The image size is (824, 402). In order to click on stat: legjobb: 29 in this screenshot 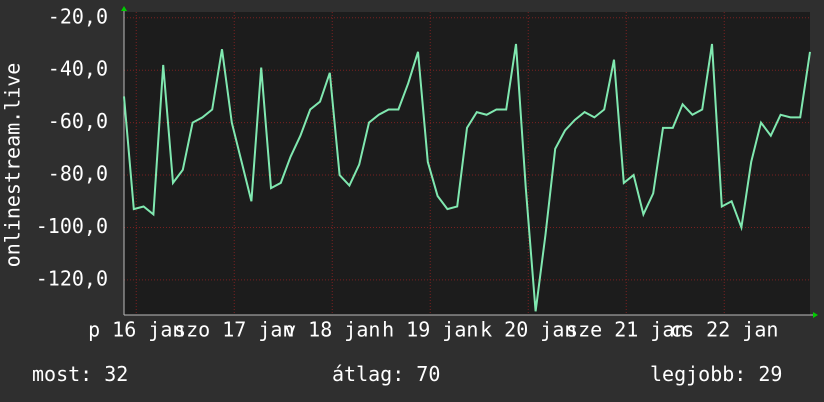, I will do `click(716, 374)`.